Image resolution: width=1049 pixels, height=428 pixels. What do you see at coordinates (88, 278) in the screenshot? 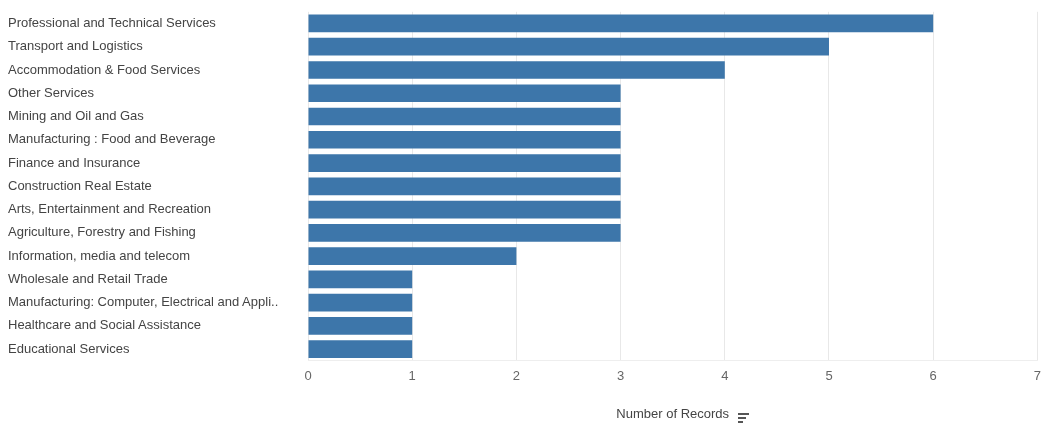
I see `y-tick-label: Wholesale and Retail Trade` at bounding box center [88, 278].